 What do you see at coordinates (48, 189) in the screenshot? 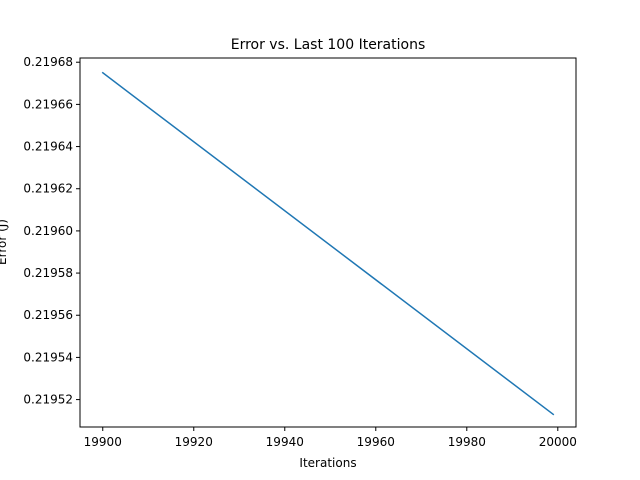
I see `y-tick-label: 0.21962` at bounding box center [48, 189].